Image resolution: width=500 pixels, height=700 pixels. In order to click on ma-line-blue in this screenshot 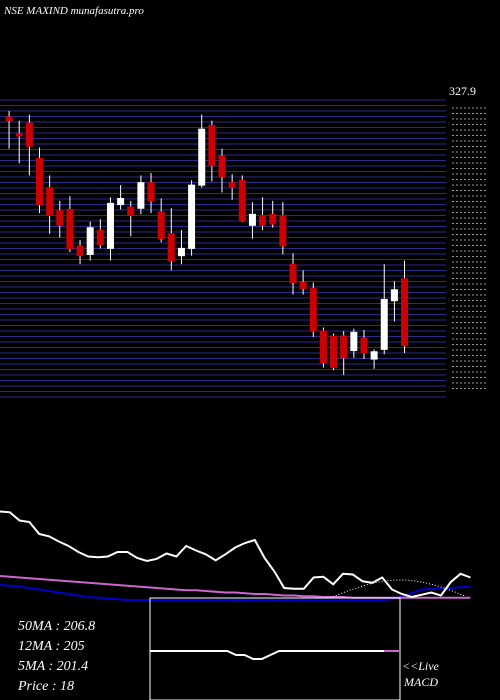, I will do `click(235, 592)`.